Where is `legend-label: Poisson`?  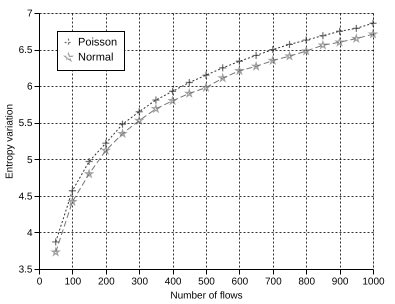 legend-label: Poisson is located at coordinates (98, 42).